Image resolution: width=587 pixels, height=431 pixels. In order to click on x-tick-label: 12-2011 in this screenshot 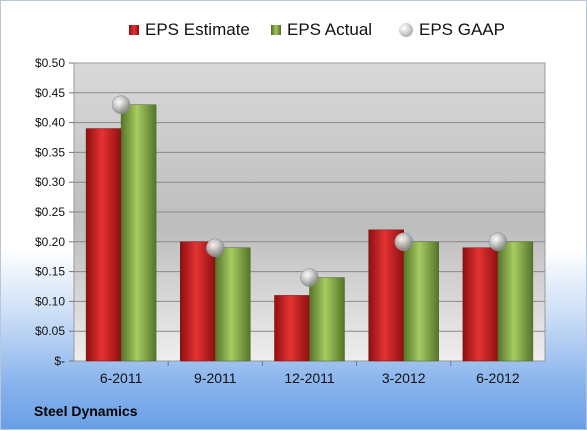, I will do `click(309, 378)`.